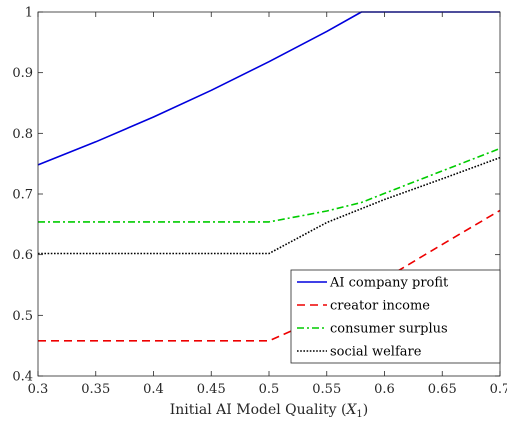  What do you see at coordinates (269, 389) in the screenshot?
I see `x-tick-label: 0.5` at bounding box center [269, 389].